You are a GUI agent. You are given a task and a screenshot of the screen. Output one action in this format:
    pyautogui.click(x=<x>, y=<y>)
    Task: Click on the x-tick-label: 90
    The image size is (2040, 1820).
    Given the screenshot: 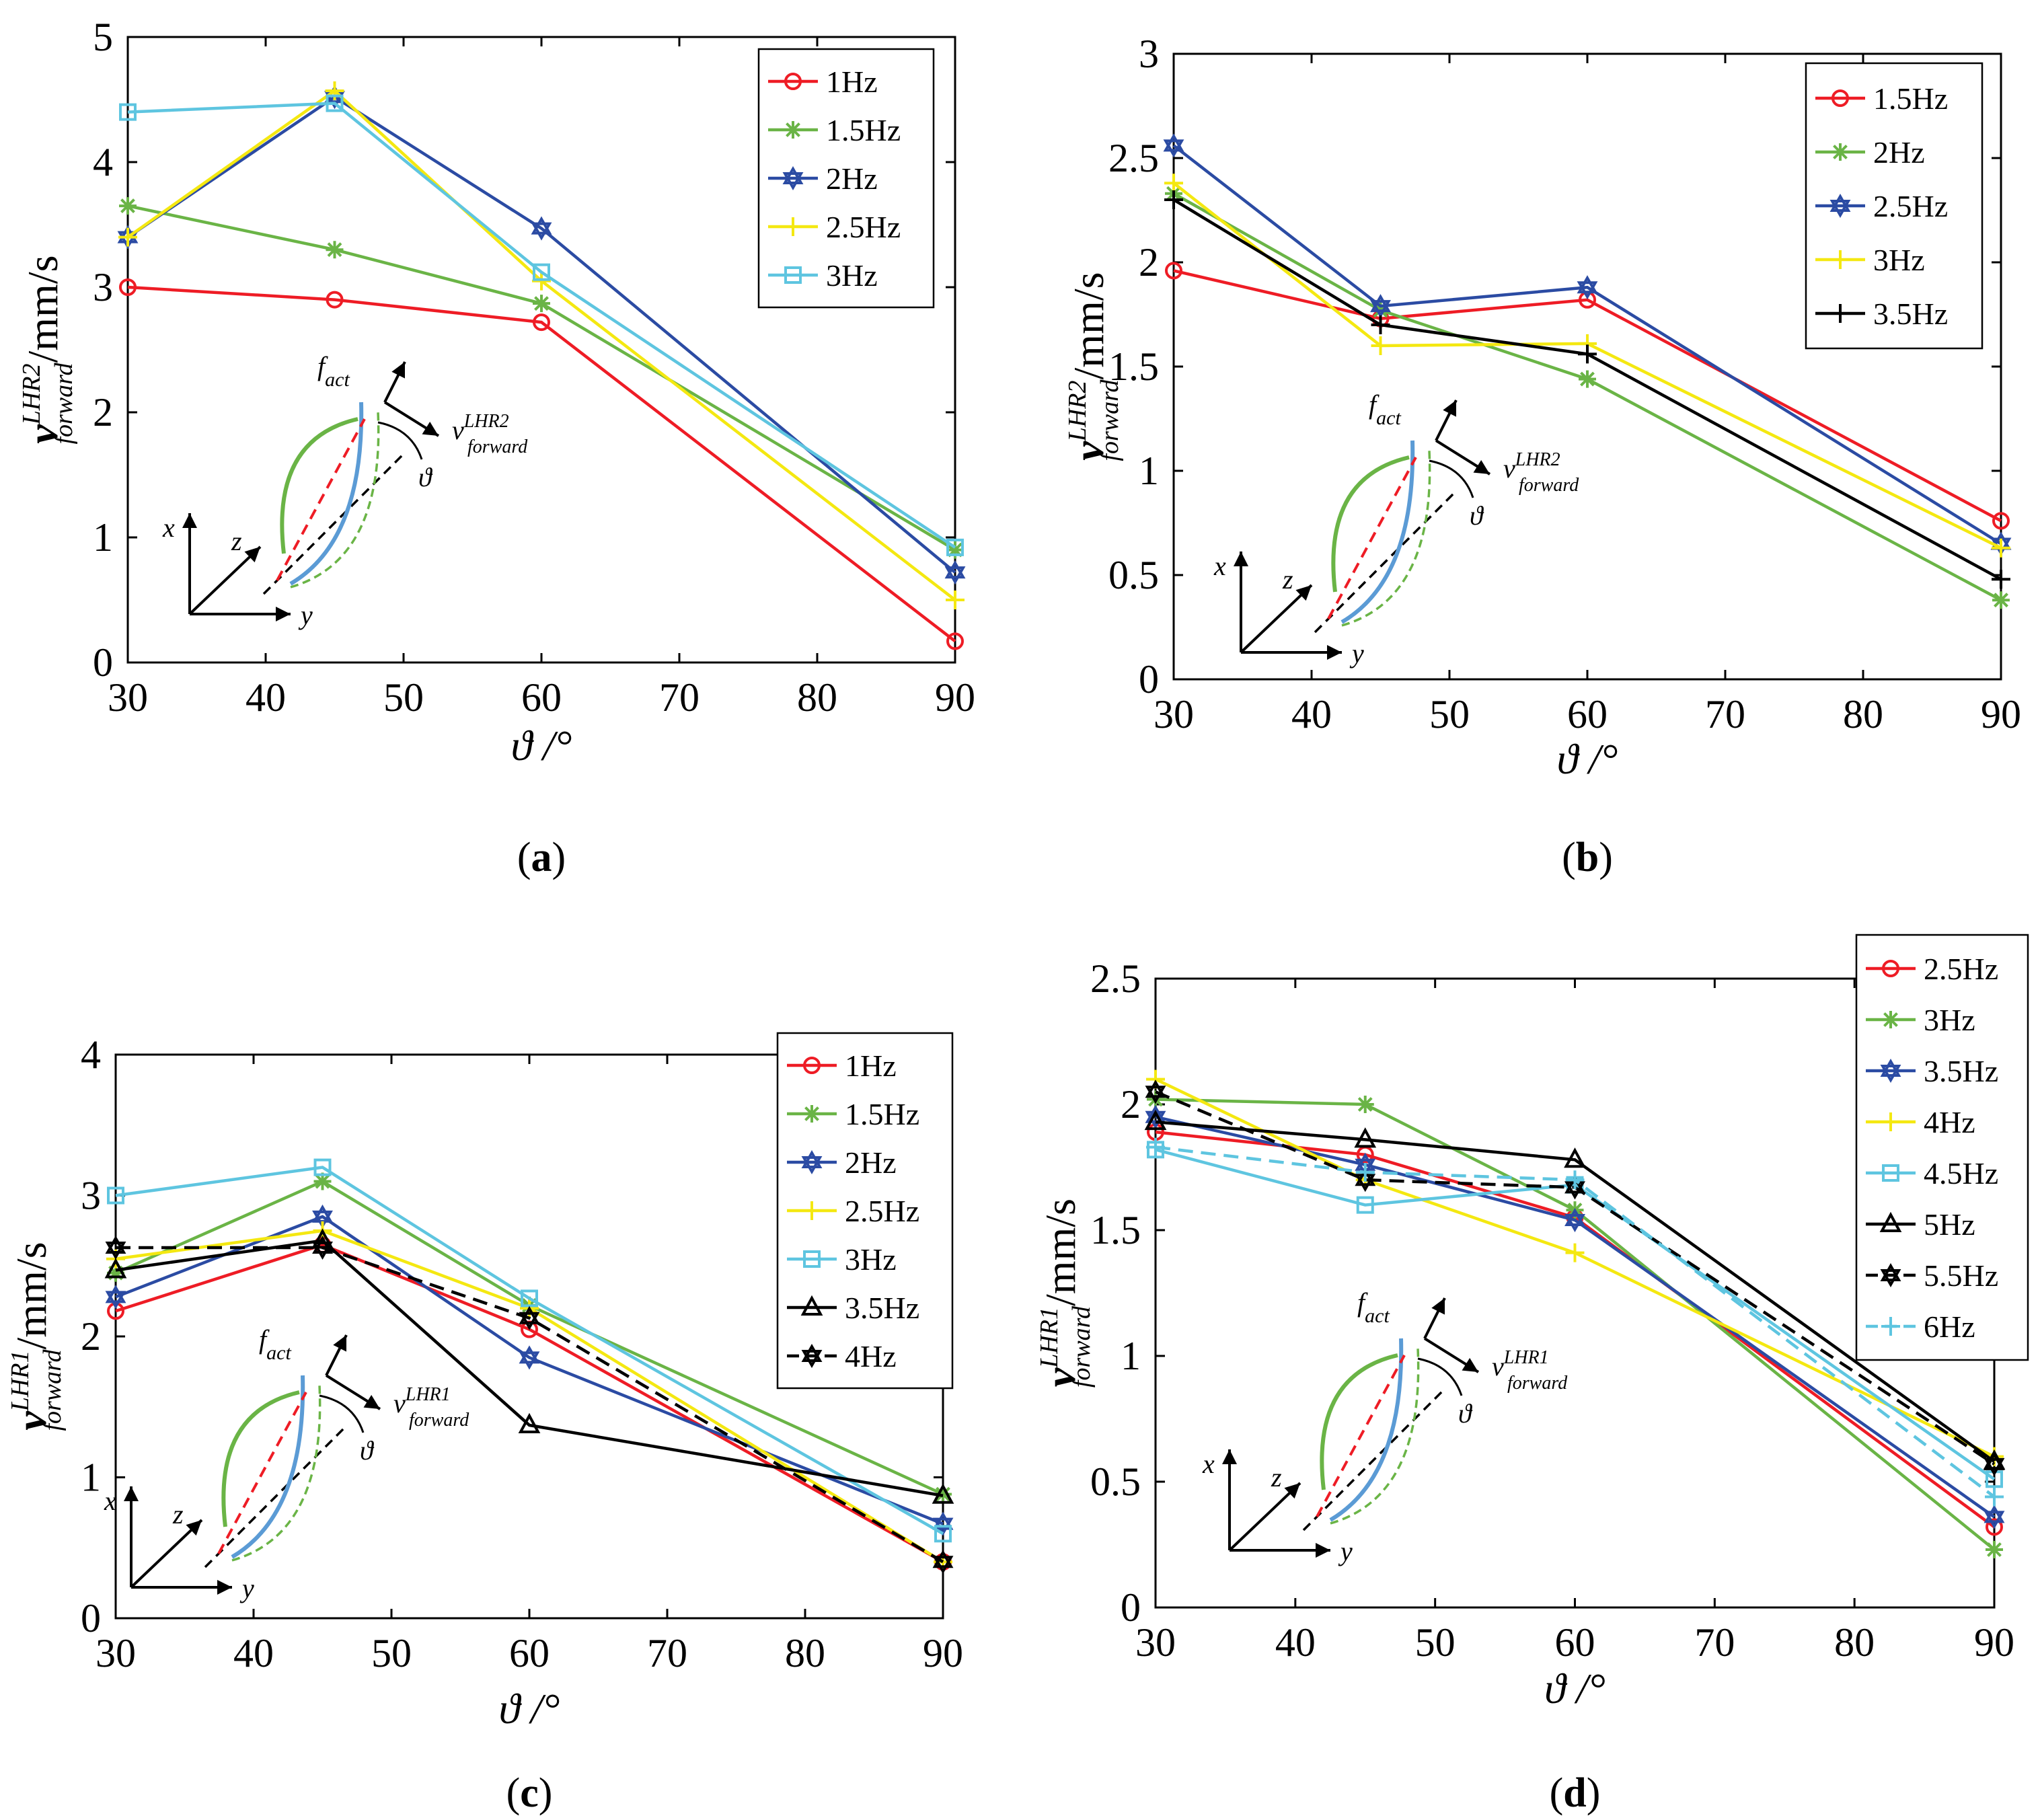 What is the action you would take?
    pyautogui.click(x=2001, y=714)
    